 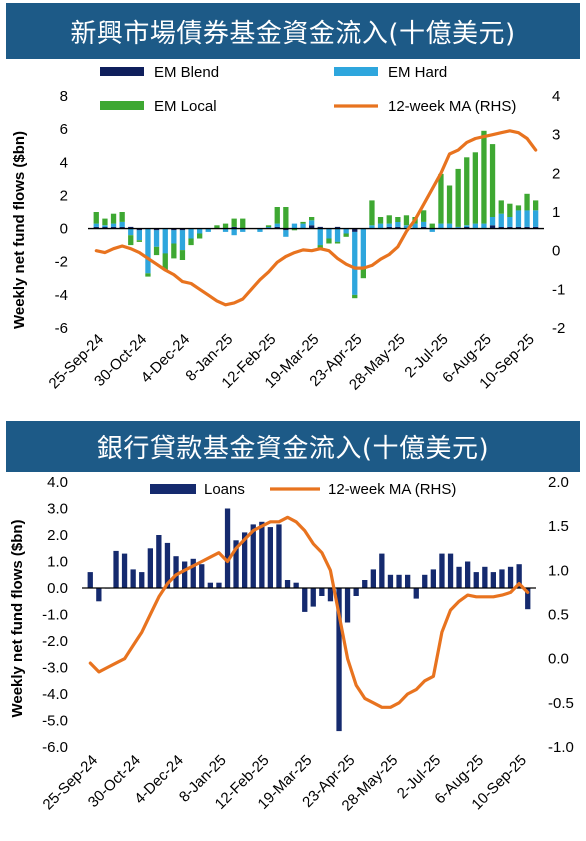 What do you see at coordinates (561, 703) in the screenshot?
I see `y2-tick-label: -0.5` at bounding box center [561, 703].